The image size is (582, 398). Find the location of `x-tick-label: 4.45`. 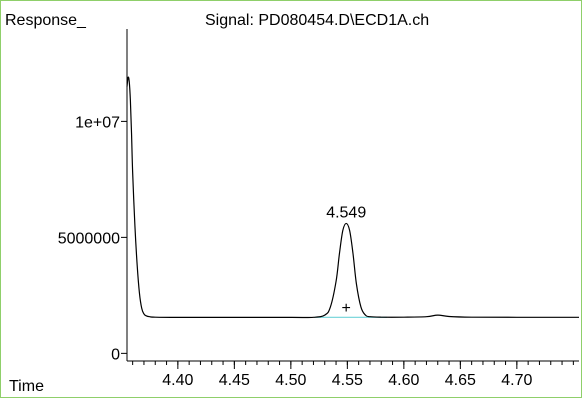

x-tick-label: 4.45 is located at coordinates (234, 380).